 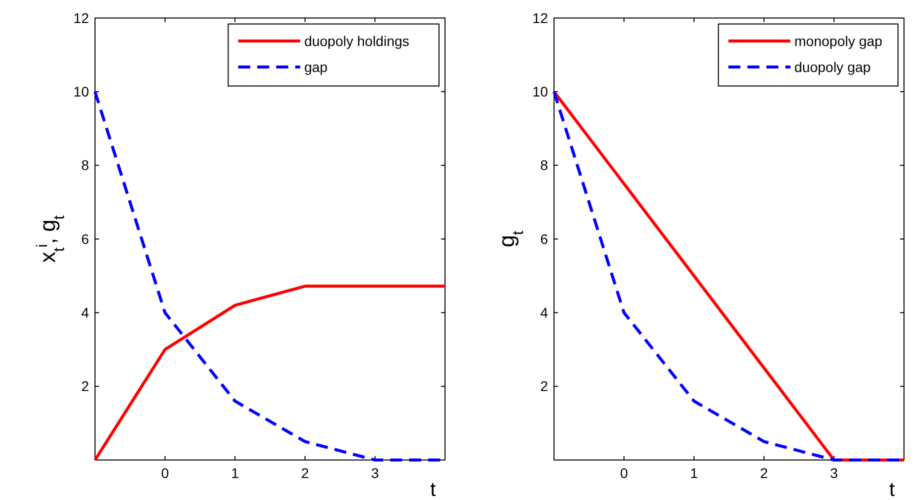 I want to click on line-series, so click(x=270, y=373).